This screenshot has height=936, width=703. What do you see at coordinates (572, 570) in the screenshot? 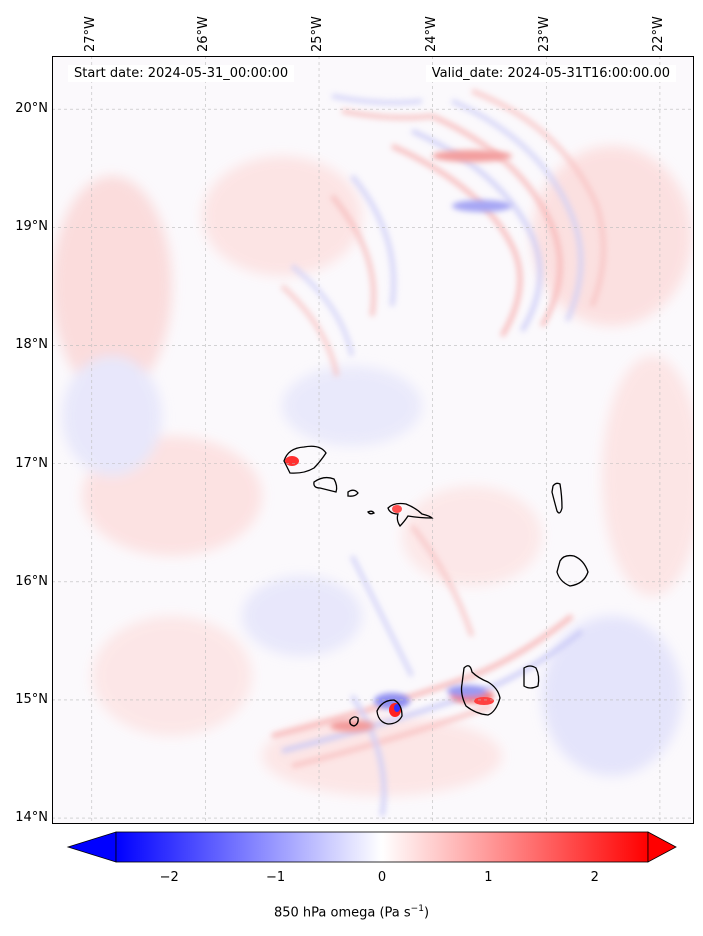
I see `island-boa-vista` at bounding box center [572, 570].